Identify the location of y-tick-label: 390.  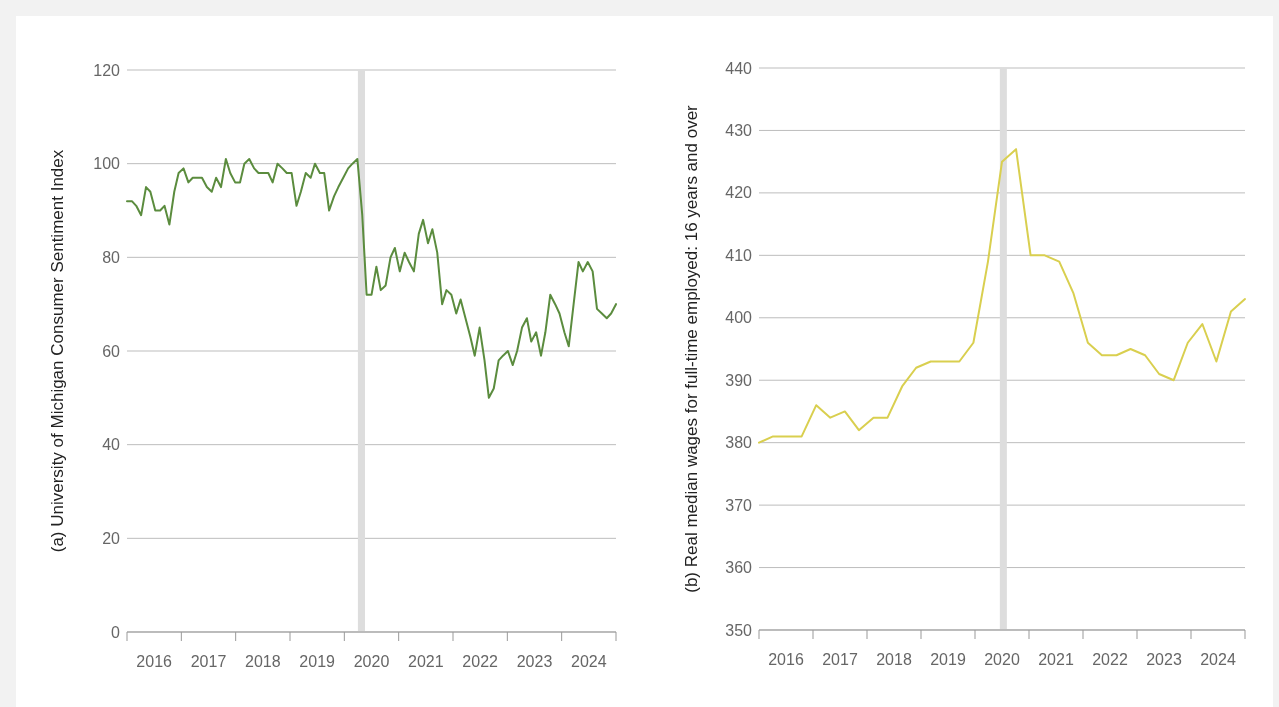
(739, 380).